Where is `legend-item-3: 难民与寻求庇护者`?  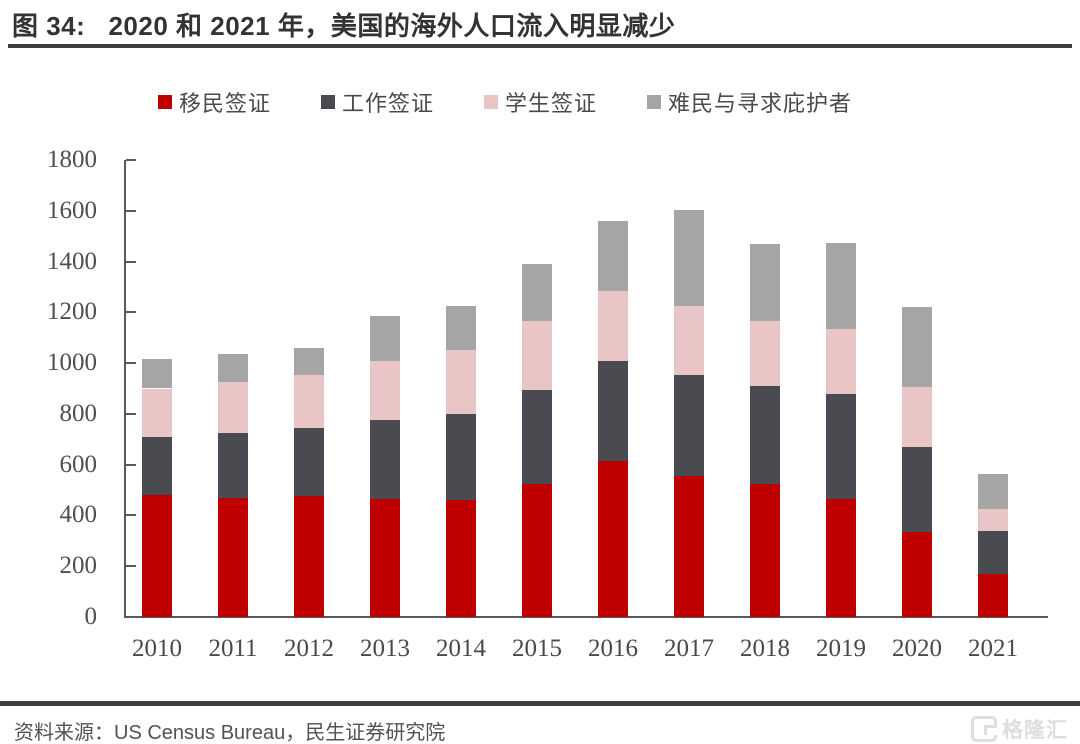 legend-item-3: 难民与寻求庇护者 is located at coordinates (749, 102).